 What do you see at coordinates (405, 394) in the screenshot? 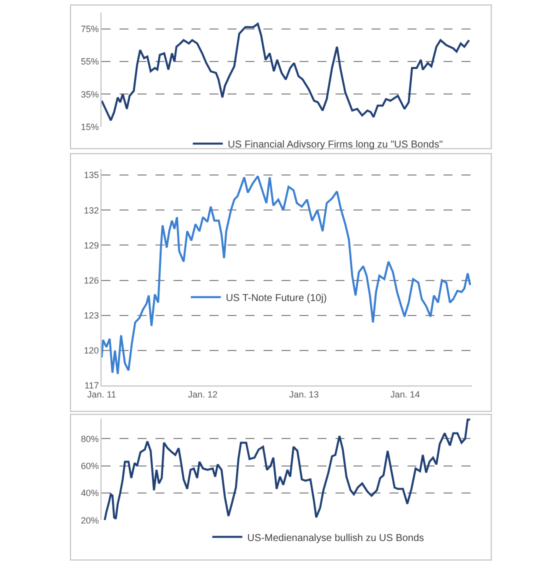
I see `x-tick-label: Jan. 14` at bounding box center [405, 394].